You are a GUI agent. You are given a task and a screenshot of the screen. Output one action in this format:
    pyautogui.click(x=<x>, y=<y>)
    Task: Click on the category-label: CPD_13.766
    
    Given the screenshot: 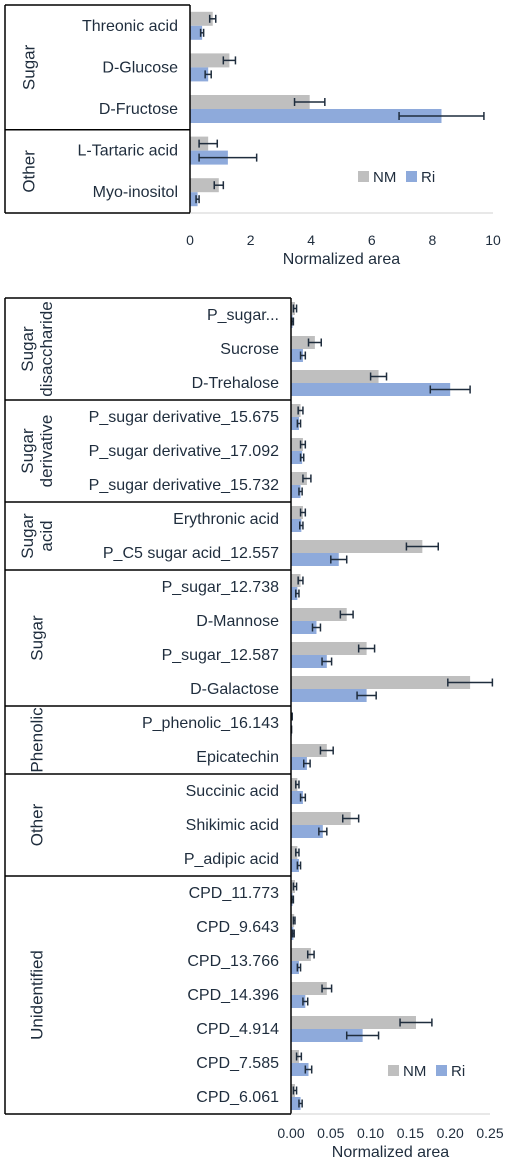 What is the action you would take?
    pyautogui.click(x=233, y=961)
    